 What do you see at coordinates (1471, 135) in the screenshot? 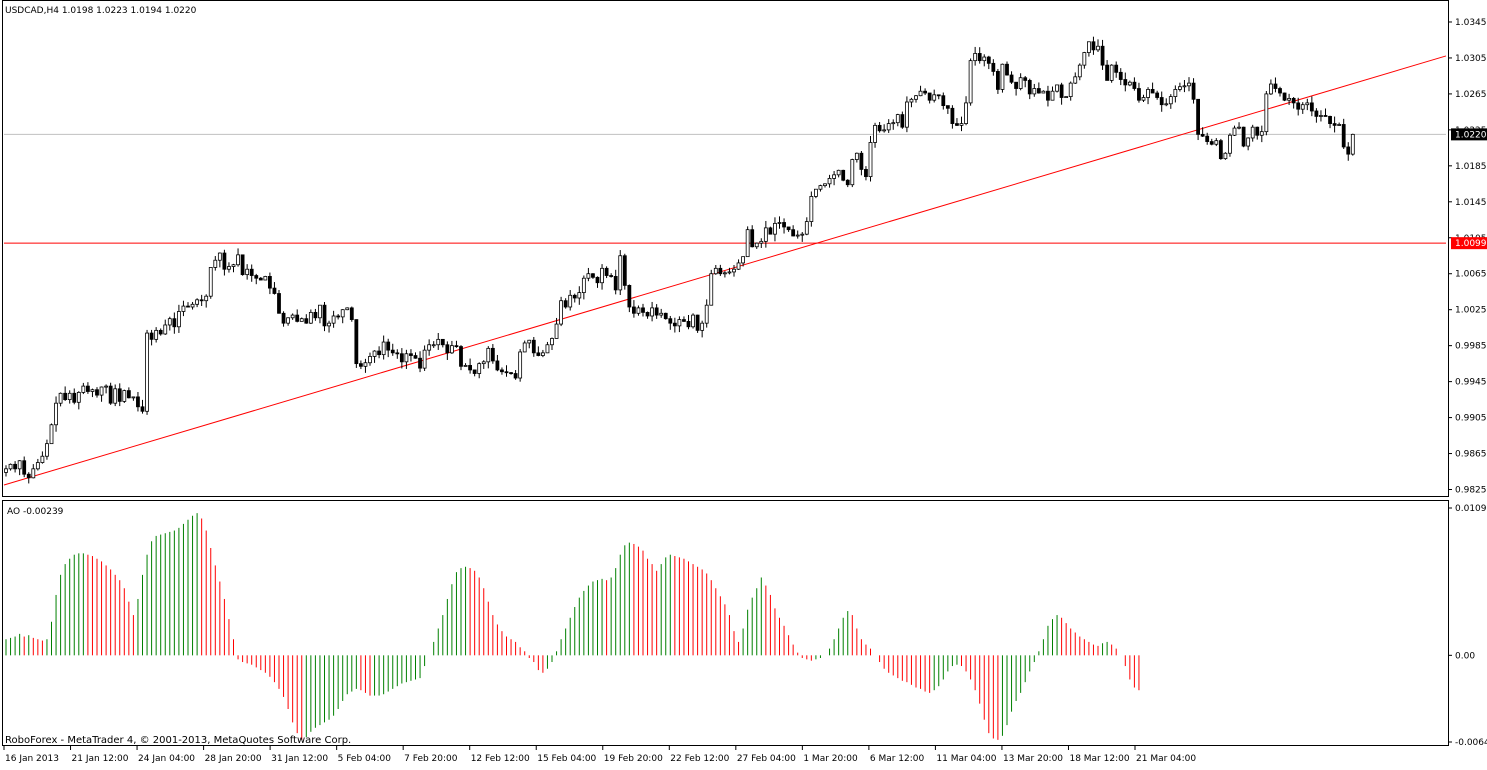
I see `current-price-label: 1.0220` at bounding box center [1471, 135].